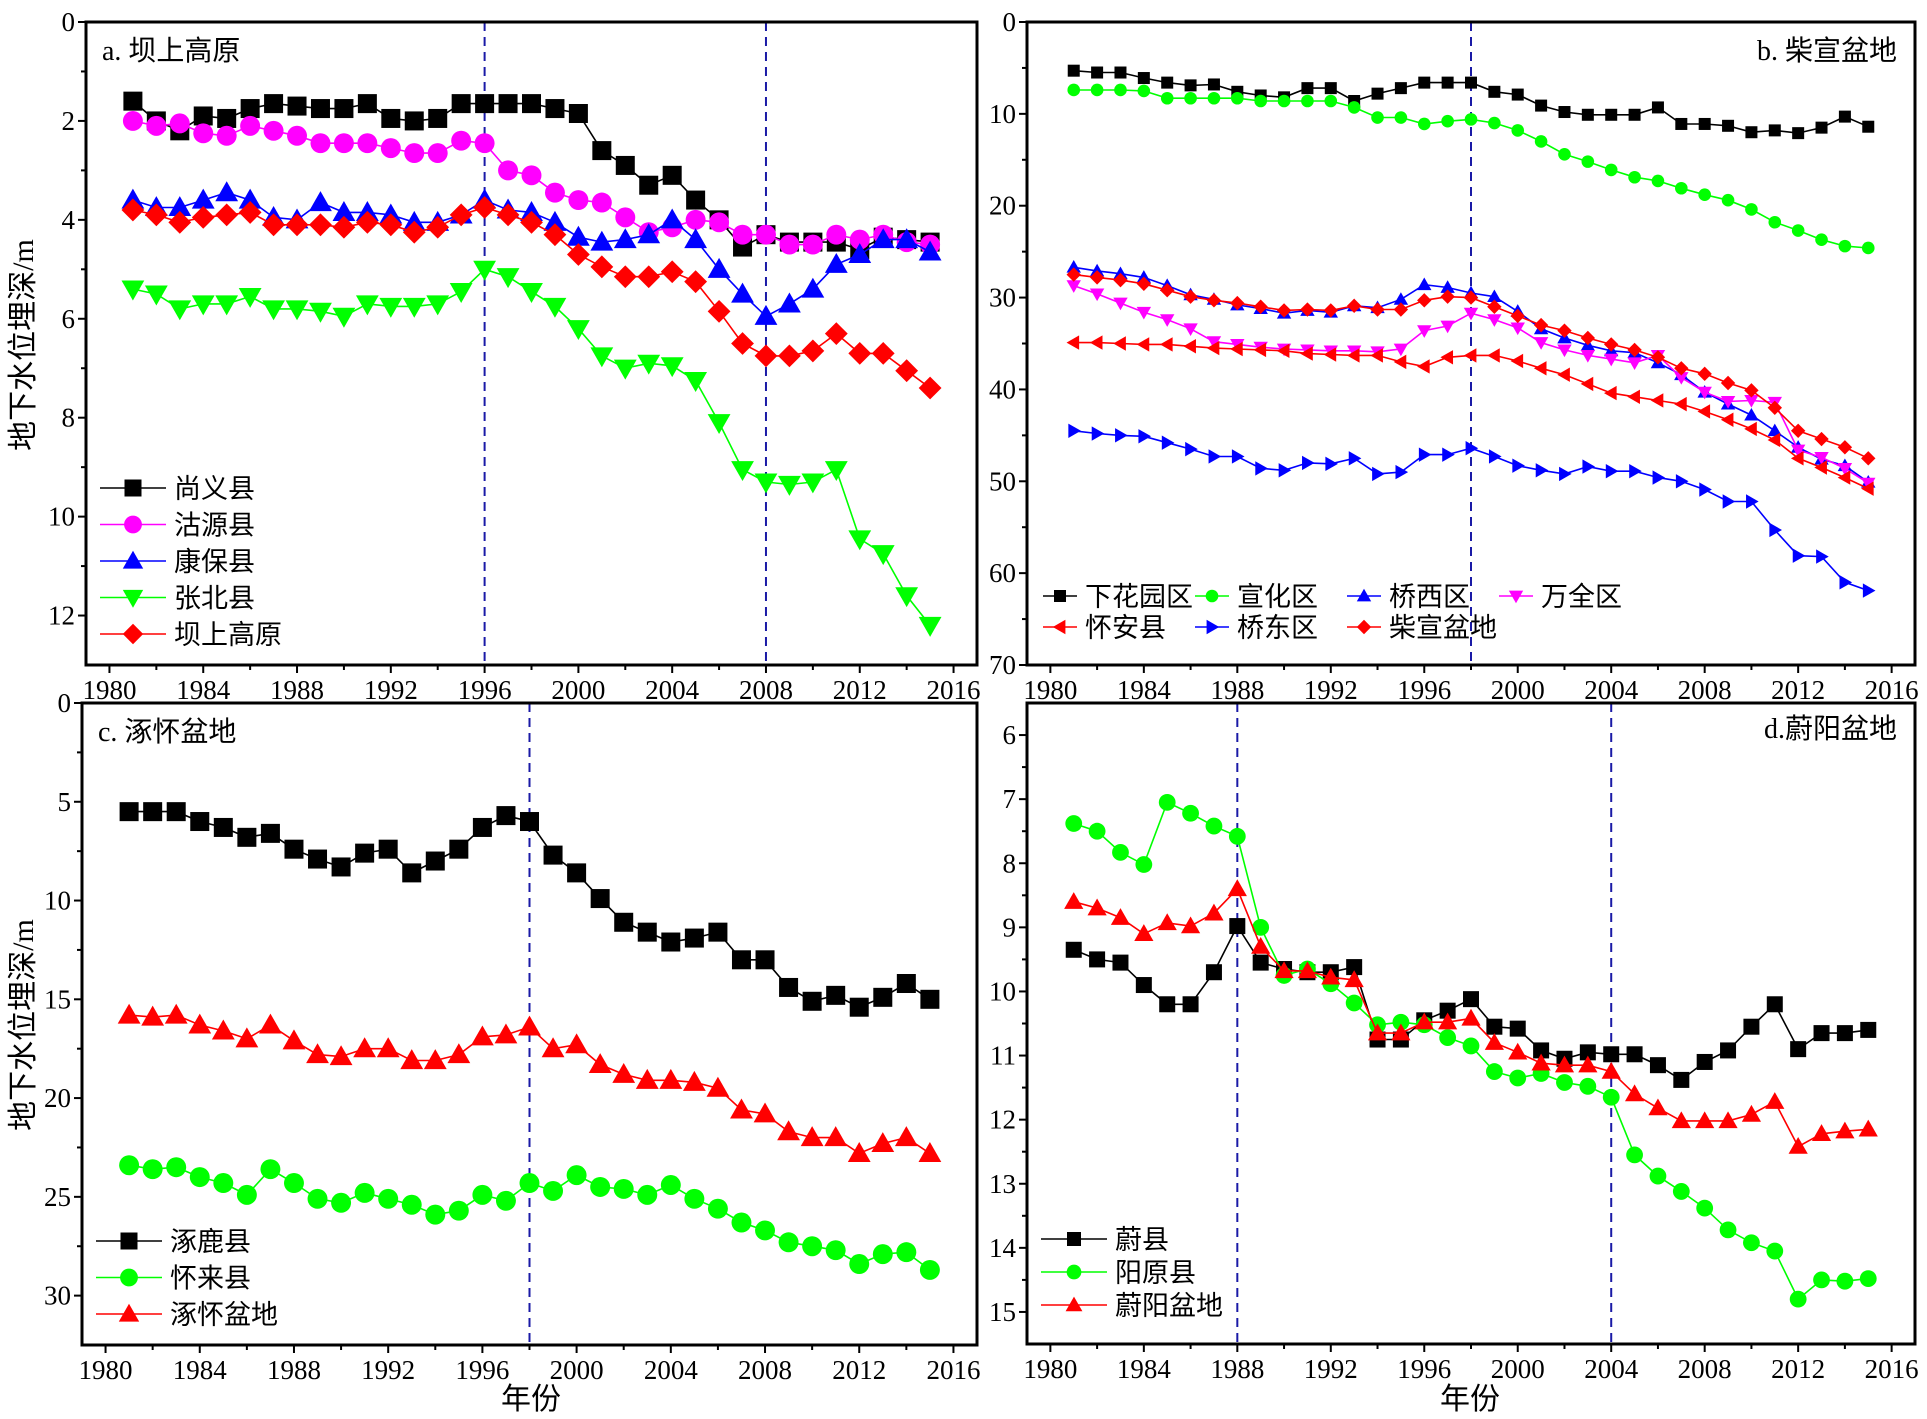 This screenshot has width=1927, height=1419. Describe the element at coordinates (167, 732) in the screenshot. I see `panel-title: c. 涿怀盆地` at that location.